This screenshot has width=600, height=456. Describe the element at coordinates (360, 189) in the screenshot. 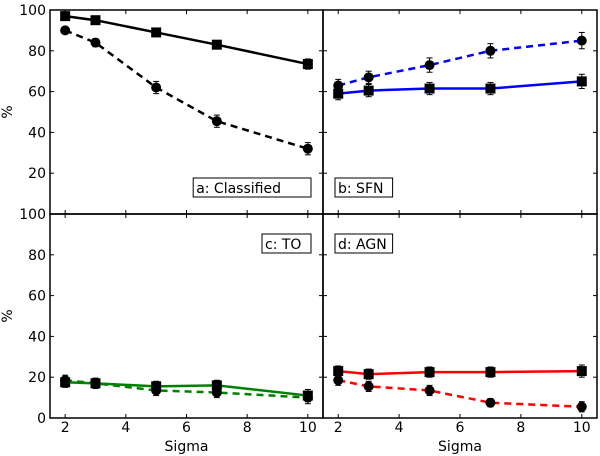

I see `panel-label: b: SFN` at that location.